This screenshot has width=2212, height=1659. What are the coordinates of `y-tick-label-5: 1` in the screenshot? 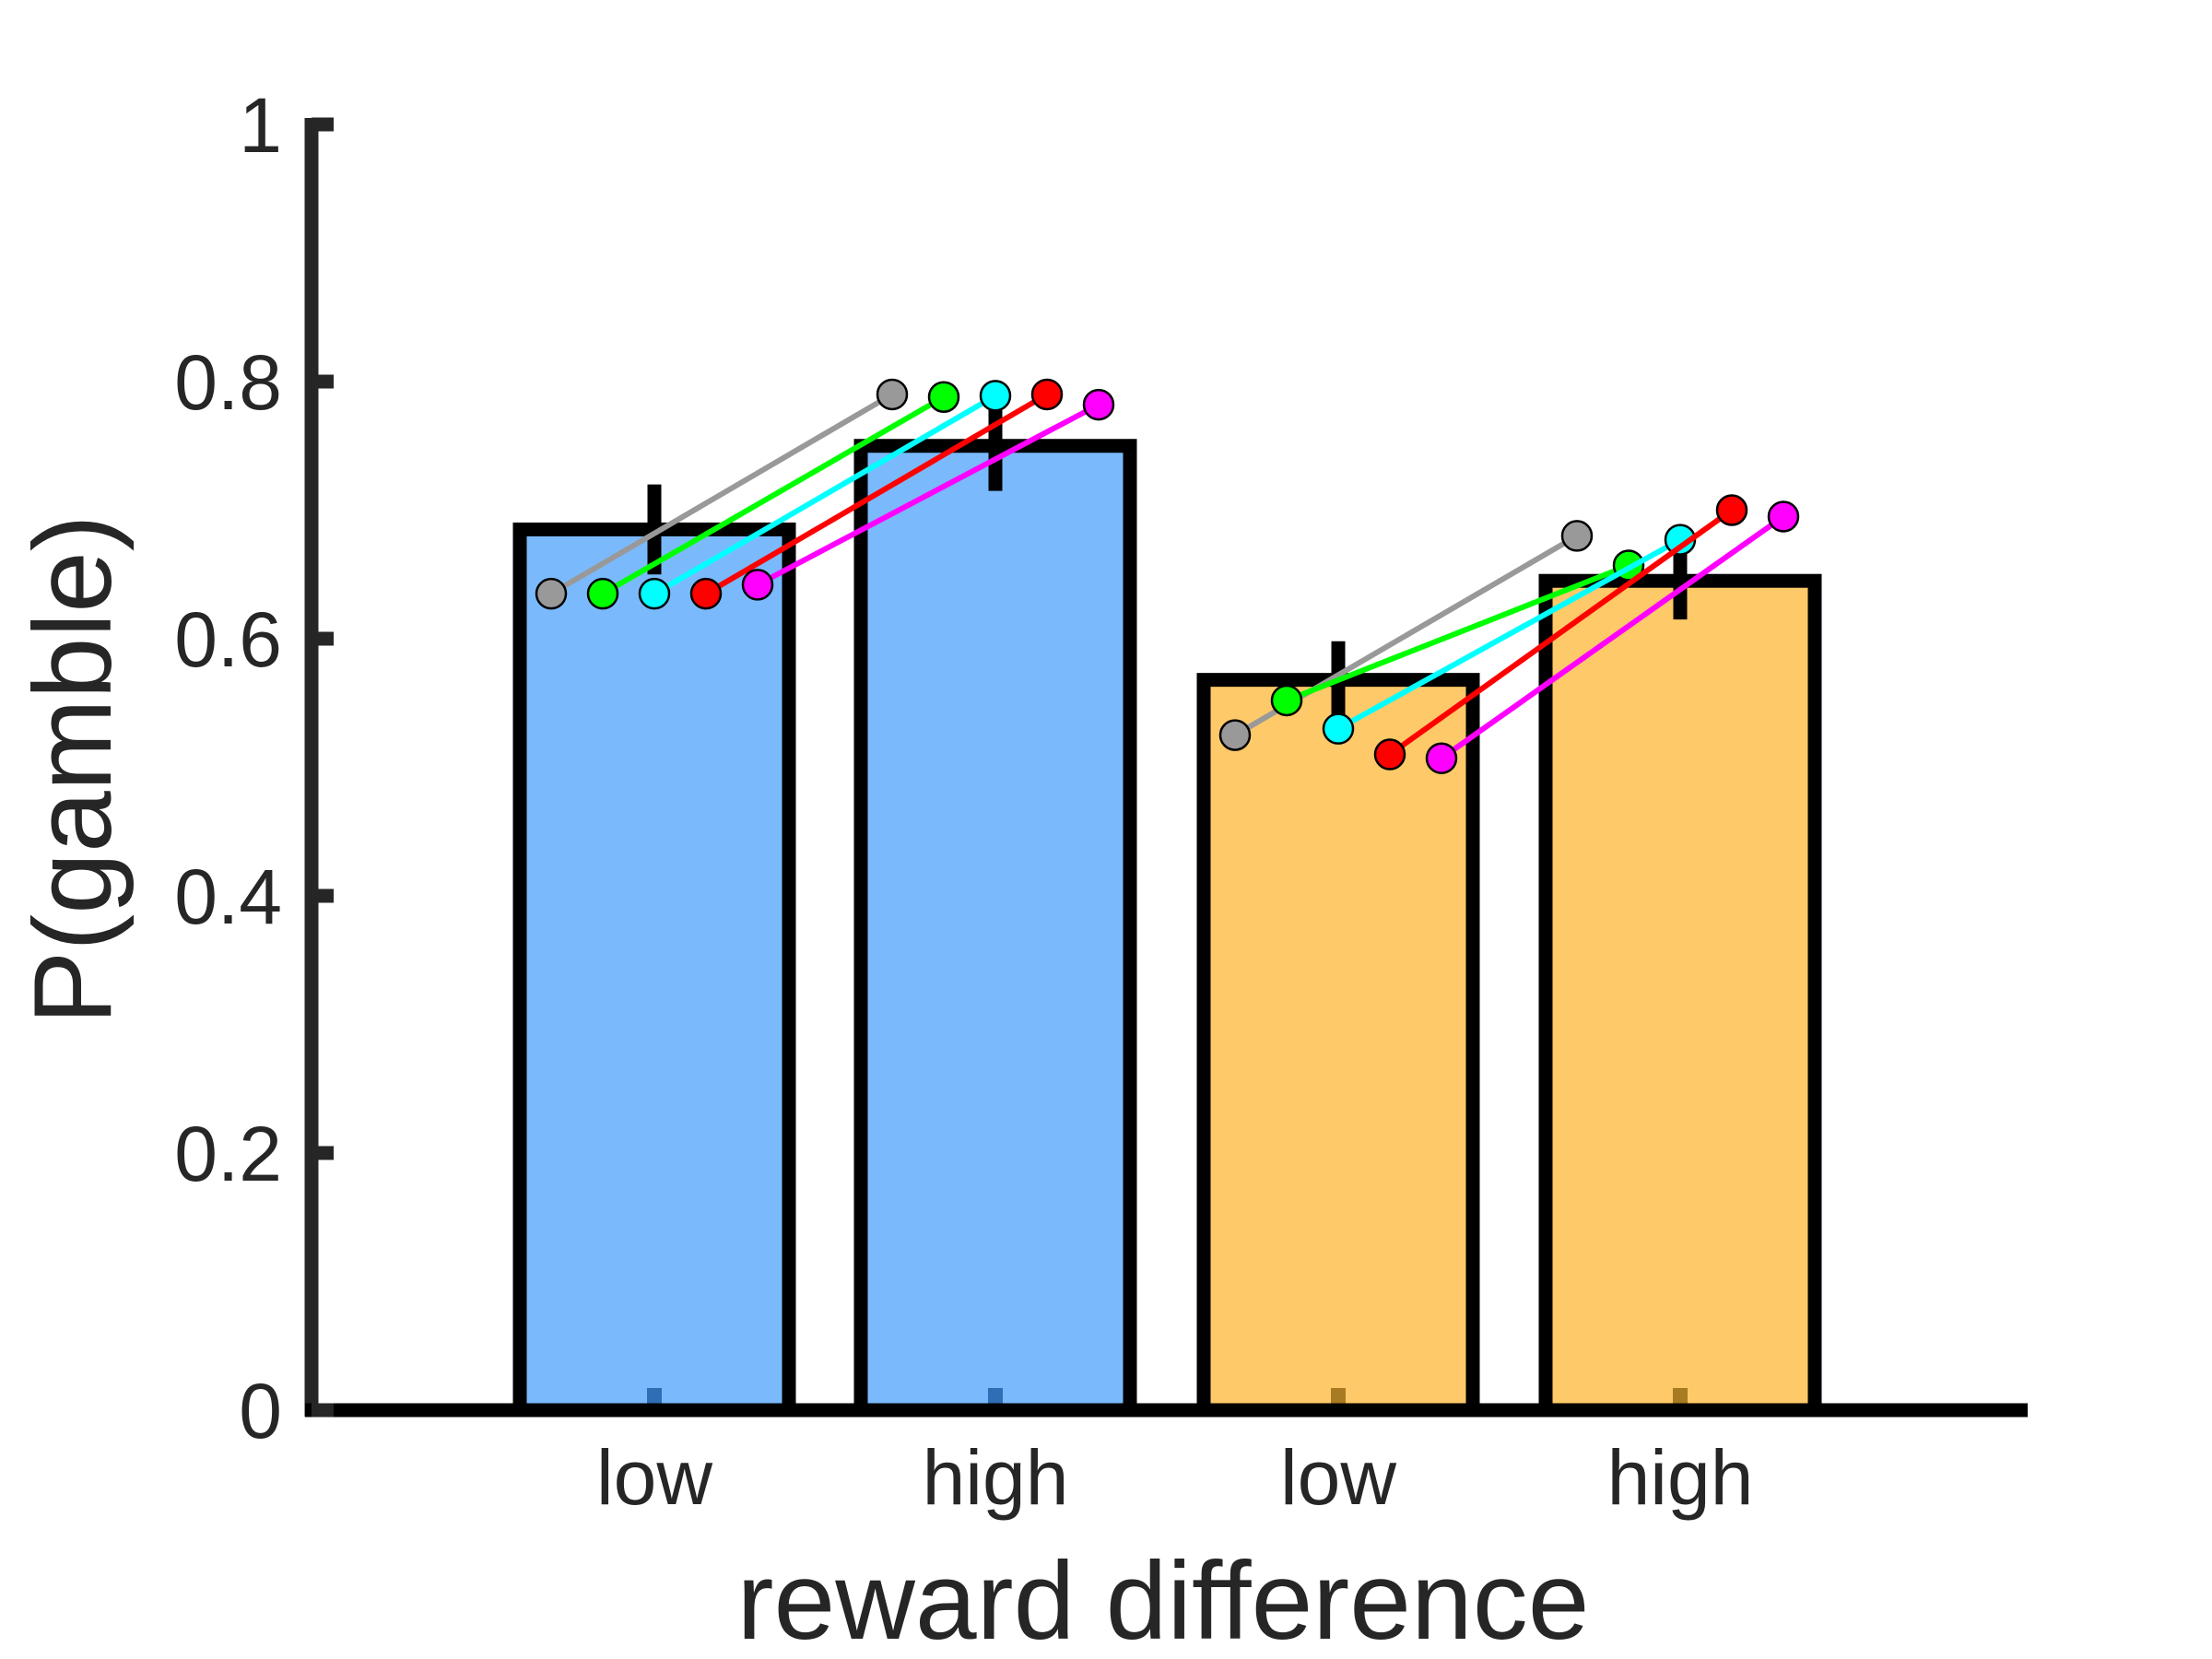 It's located at (260, 125).